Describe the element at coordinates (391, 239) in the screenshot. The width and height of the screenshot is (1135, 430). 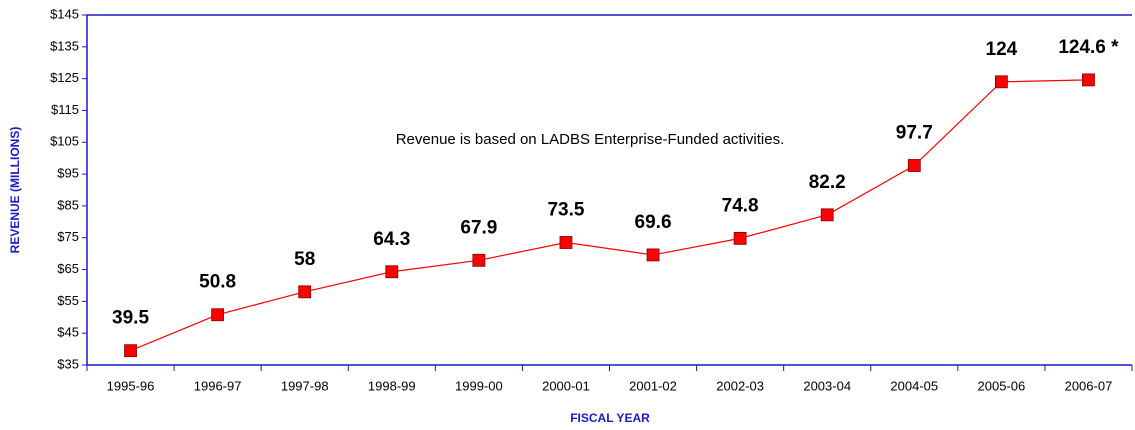
I see `data-label: 64.3` at that location.